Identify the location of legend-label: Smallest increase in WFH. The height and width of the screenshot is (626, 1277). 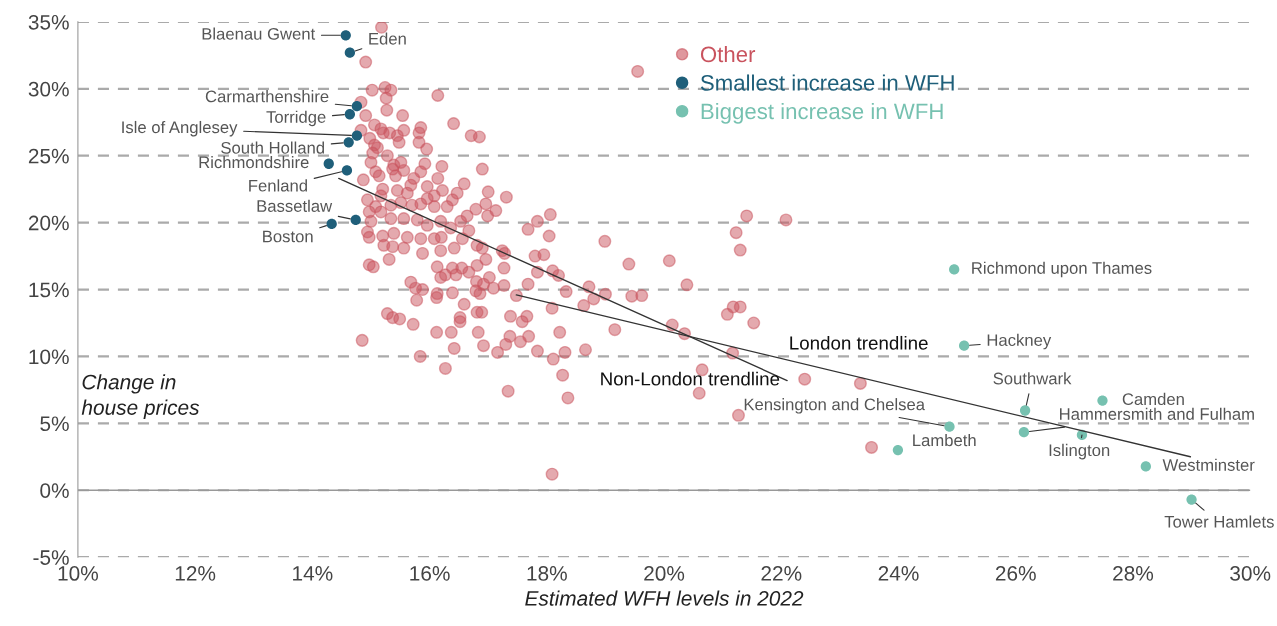
(827, 82).